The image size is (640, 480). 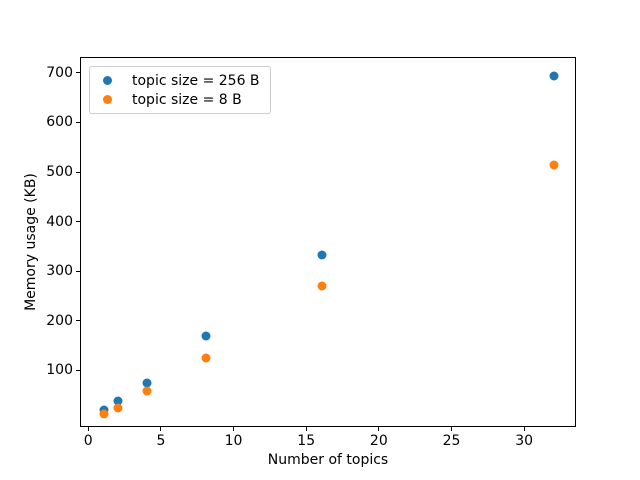 What do you see at coordinates (196, 80) in the screenshot?
I see `legend-label: topic size = 256 B` at bounding box center [196, 80].